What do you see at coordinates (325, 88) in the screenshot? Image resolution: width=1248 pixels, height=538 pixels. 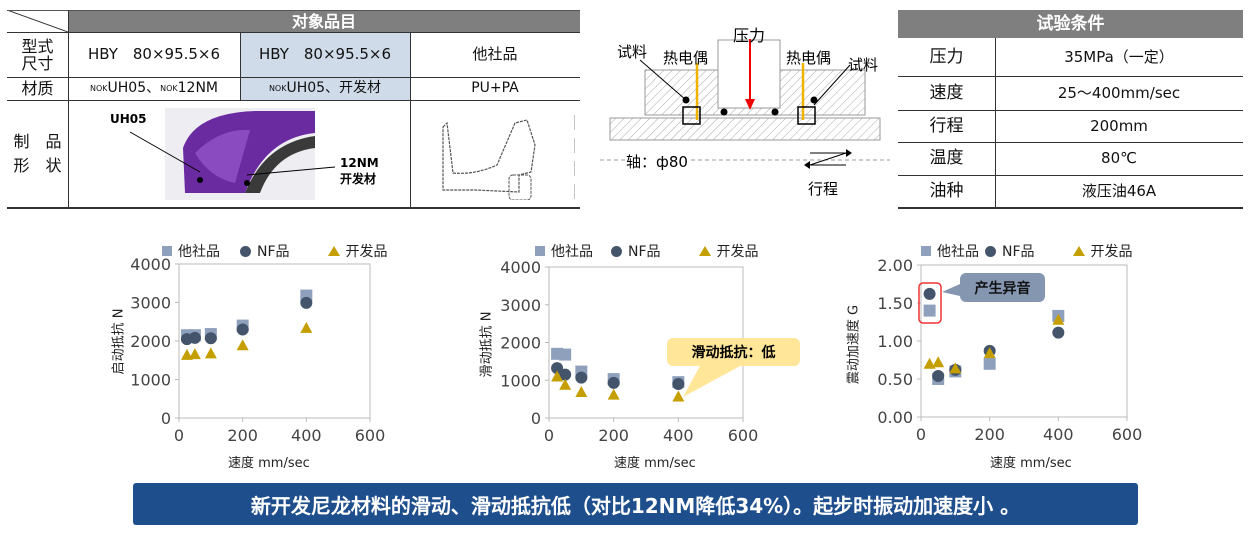 I see `material-dev: NOK UH05、开发材` at bounding box center [325, 88].